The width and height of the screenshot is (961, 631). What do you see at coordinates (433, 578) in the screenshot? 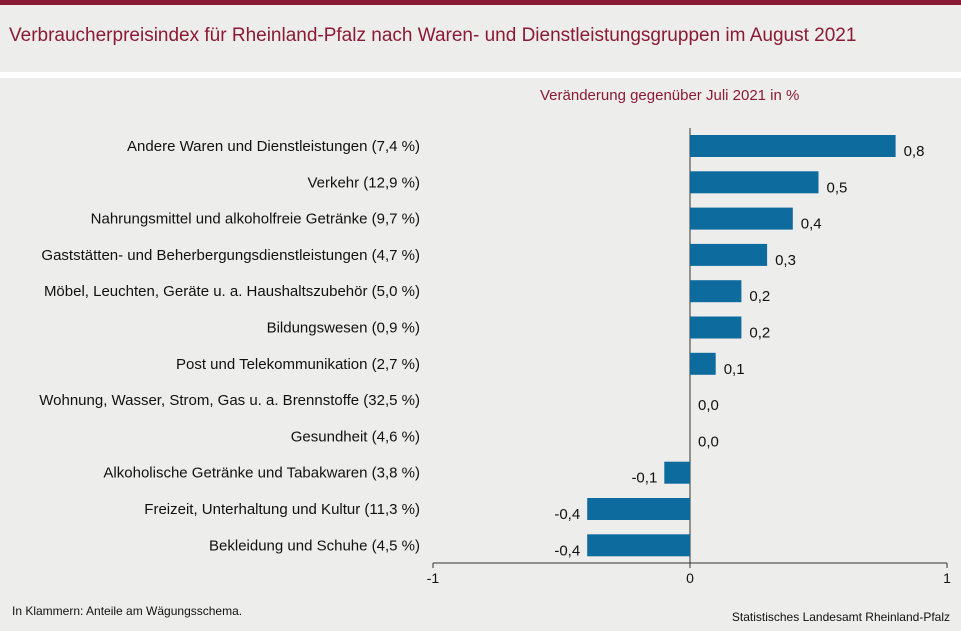
I see `x-tick-label: -1` at bounding box center [433, 578].